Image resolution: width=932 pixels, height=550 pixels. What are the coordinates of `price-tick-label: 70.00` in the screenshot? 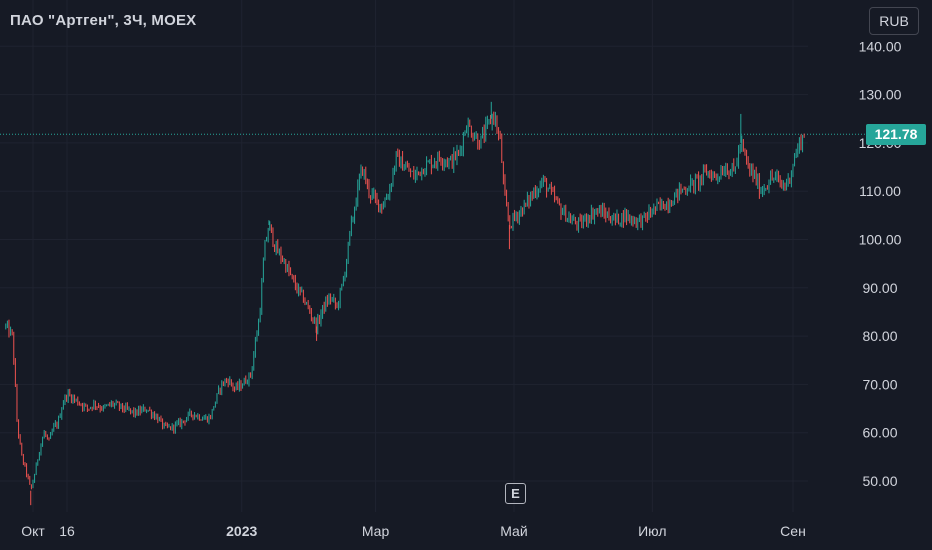 It's located at (879, 384).